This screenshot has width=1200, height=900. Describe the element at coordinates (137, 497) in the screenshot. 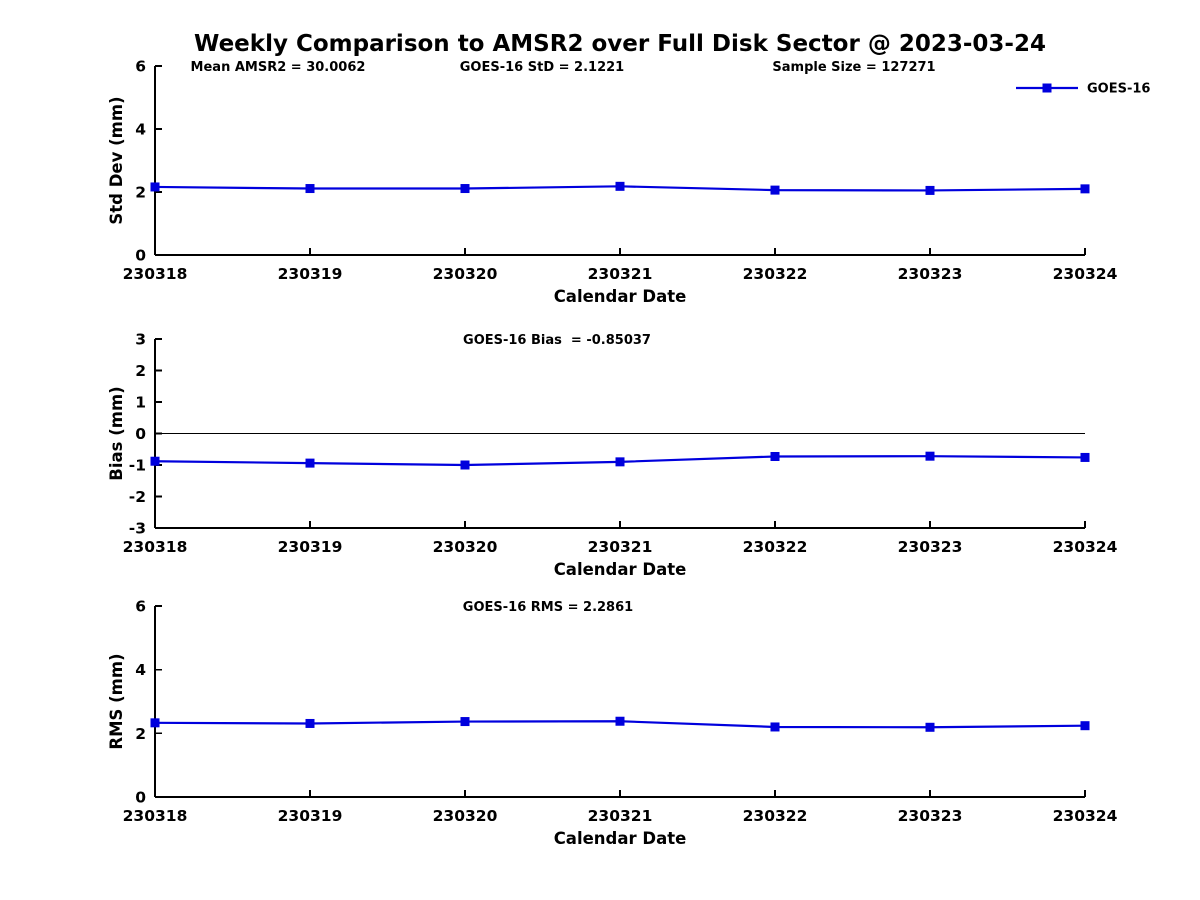

I see `y-tick-label: -2` at that location.